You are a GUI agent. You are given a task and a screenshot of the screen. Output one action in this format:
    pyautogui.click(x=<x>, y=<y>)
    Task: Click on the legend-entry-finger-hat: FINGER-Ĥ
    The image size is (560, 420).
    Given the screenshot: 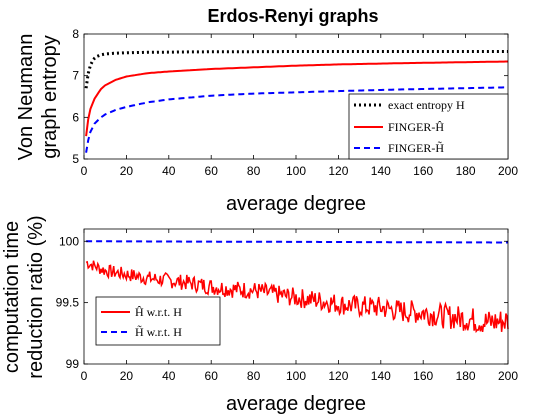 What is the action you would take?
    pyautogui.click(x=399, y=127)
    